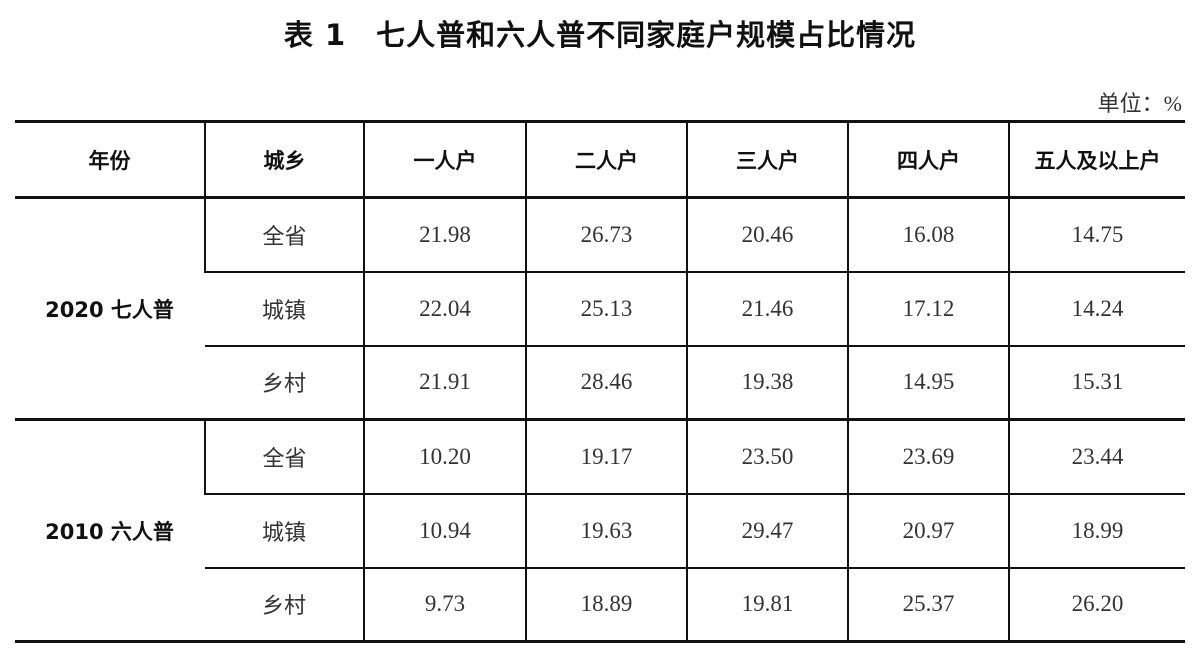  Describe the element at coordinates (1096, 159) in the screenshot. I see `column-header: 五人及以上户` at that location.